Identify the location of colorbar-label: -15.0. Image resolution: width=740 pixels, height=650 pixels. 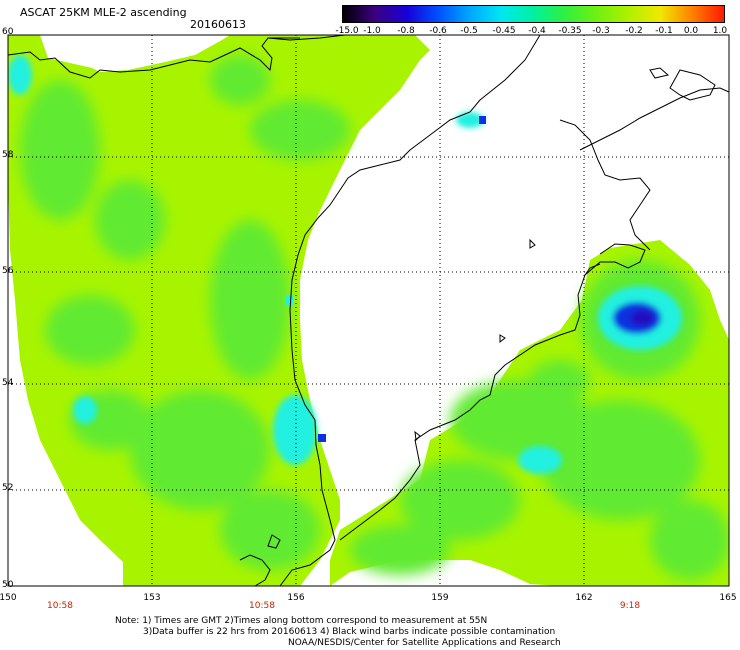
(347, 31).